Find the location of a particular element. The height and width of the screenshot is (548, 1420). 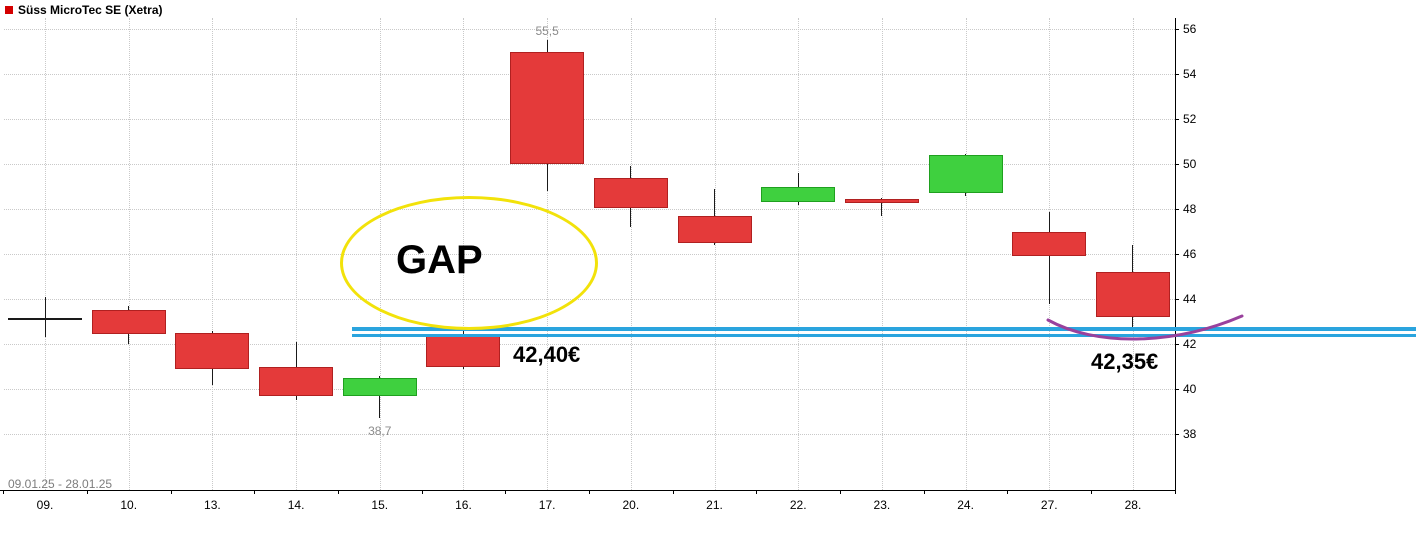

doji-open-close-line is located at coordinates (45, 319).